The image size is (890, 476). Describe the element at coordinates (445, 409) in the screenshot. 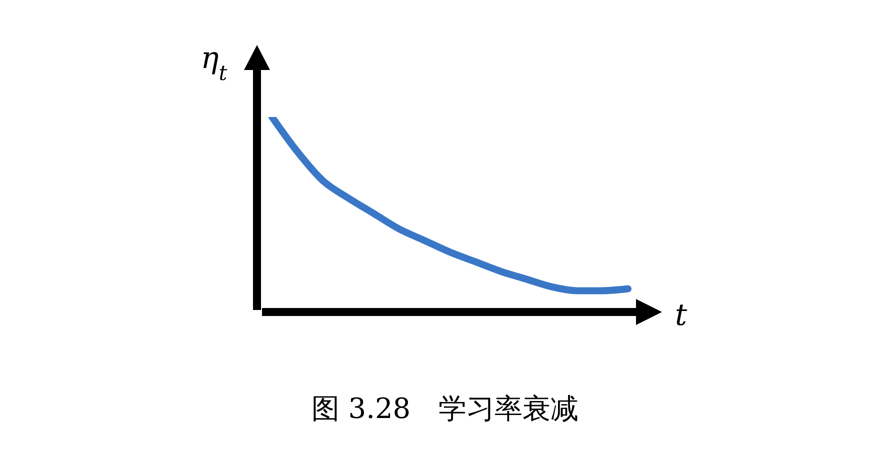

I see `caption: 图 3.28 学习率衰减` at that location.